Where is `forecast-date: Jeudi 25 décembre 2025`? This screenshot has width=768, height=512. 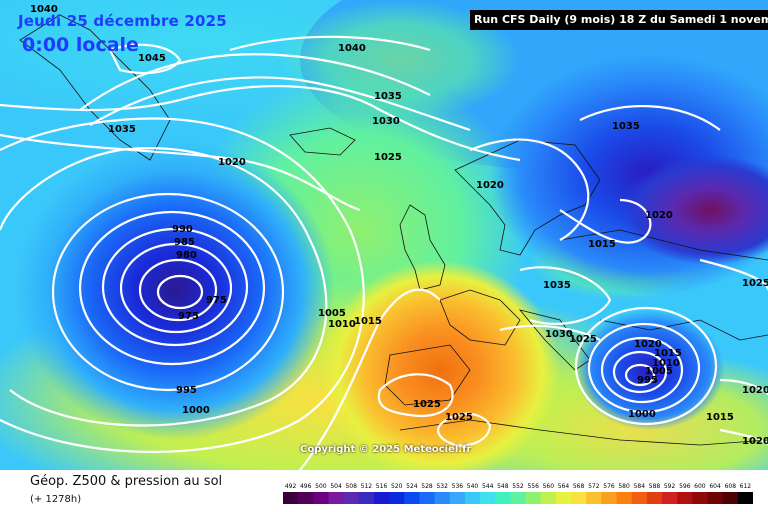
forecast-date: Jeudi 25 décembre 2025 is located at coordinates (122, 21).